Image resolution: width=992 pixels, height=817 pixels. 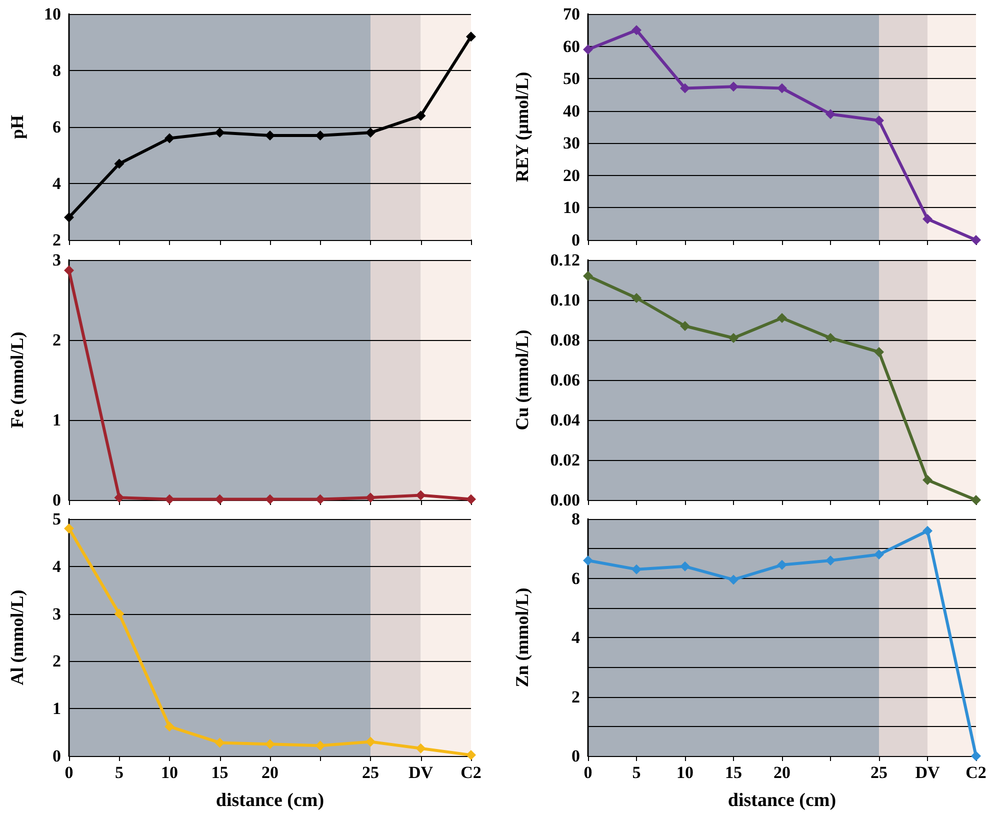 I want to click on y-tick-label: 0.06, so click(x=565, y=380).